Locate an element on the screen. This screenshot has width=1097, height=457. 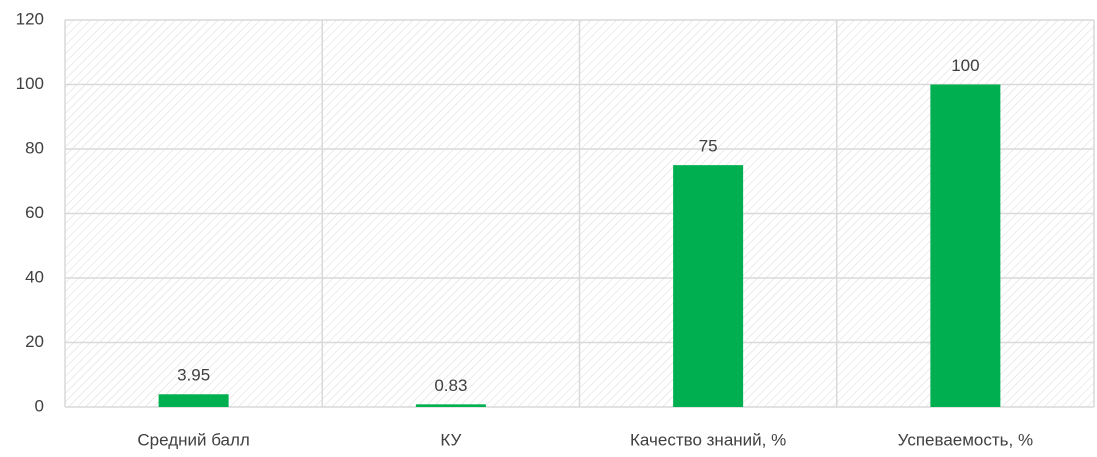
y-tick-label: 80 is located at coordinates (34, 147).